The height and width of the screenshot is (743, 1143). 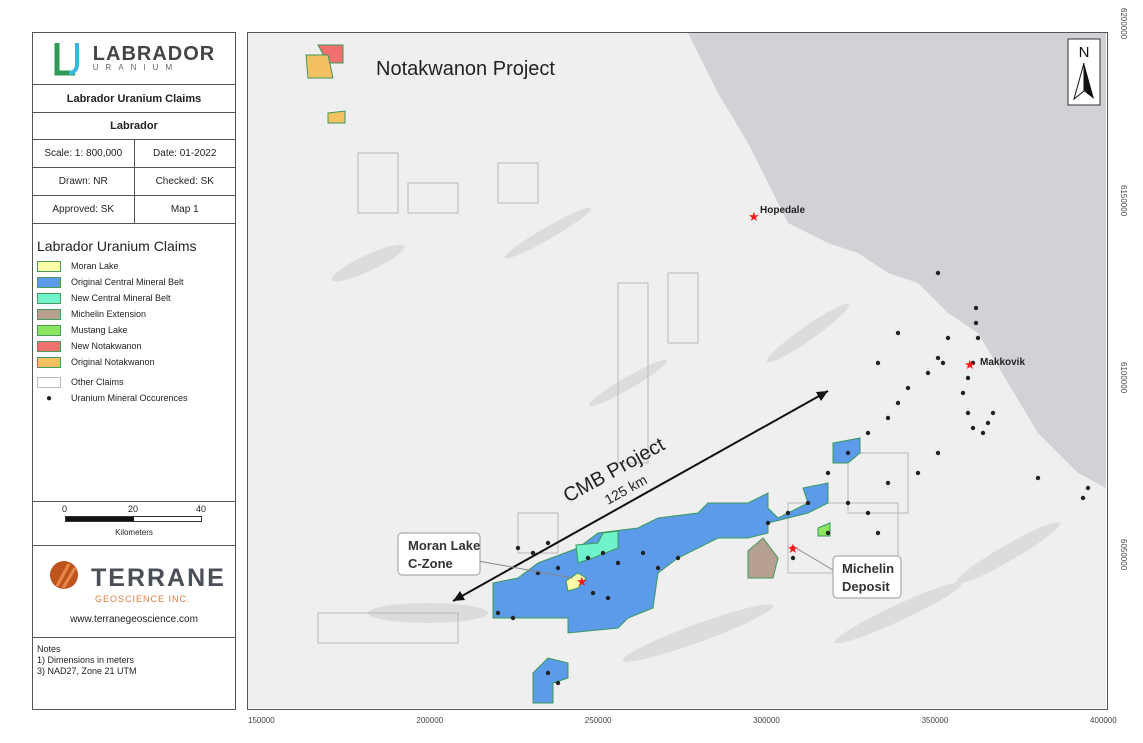 I want to click on michelin-star-icon: ★, so click(x=793, y=548).